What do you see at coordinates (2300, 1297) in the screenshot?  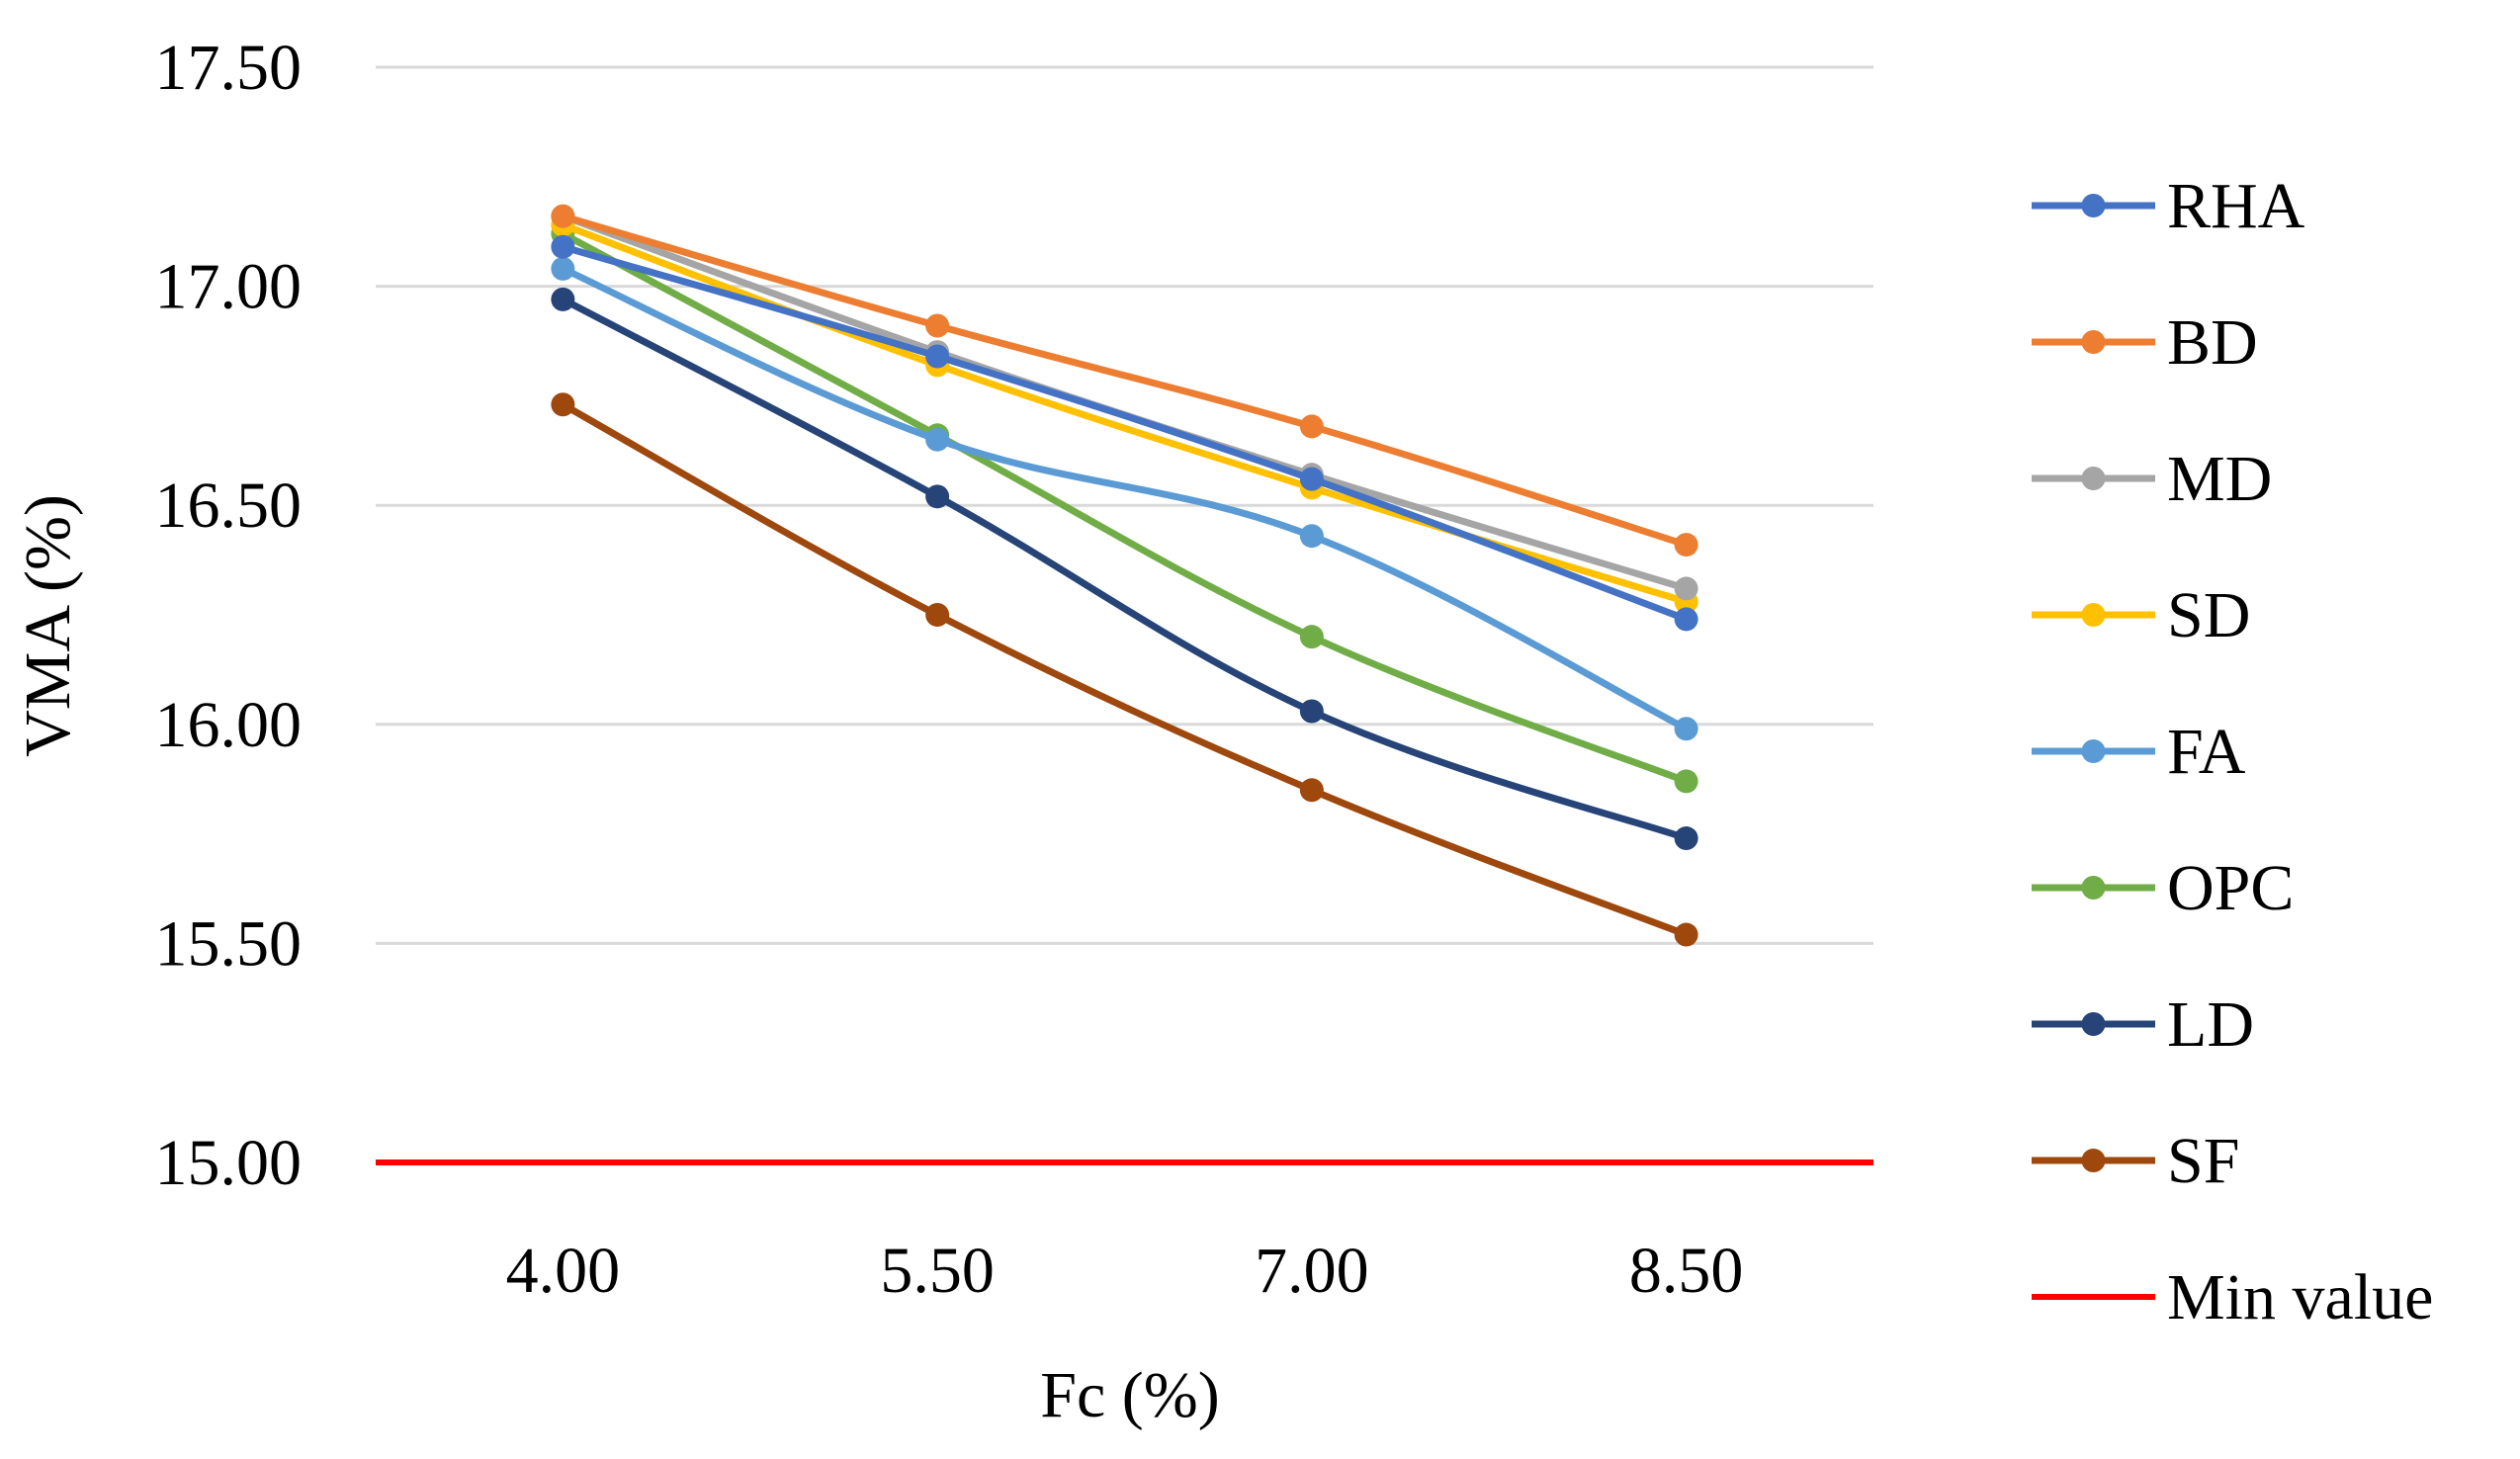 I see `legend-label-min-value: Min value` at bounding box center [2300, 1297].